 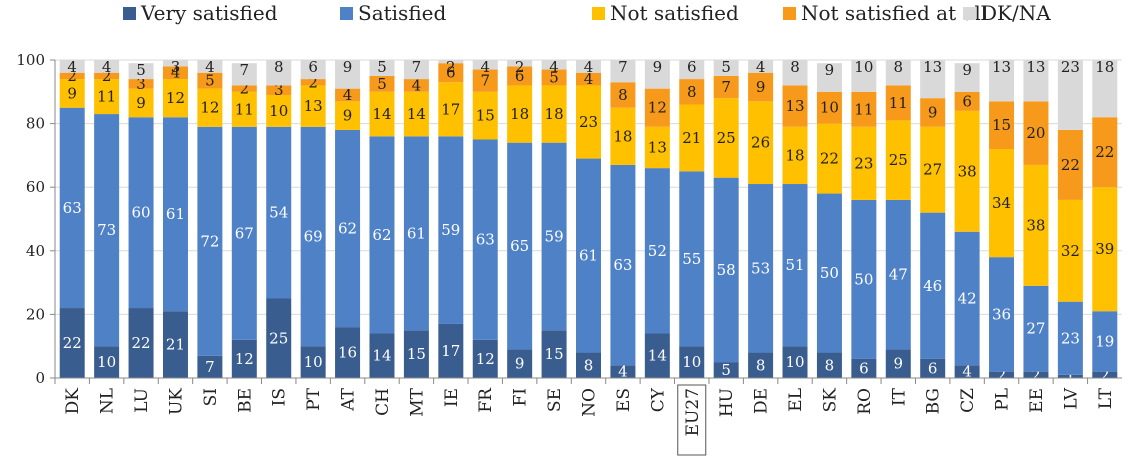 What do you see at coordinates (932, 170) in the screenshot?
I see `data-label: 27` at bounding box center [932, 170].